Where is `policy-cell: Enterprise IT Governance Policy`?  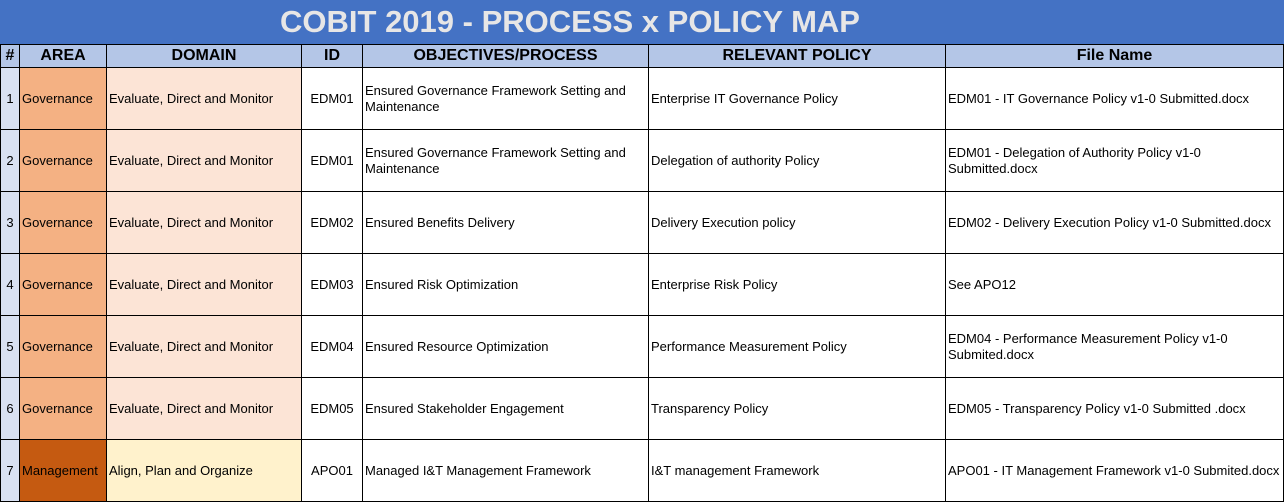
policy-cell: Enterprise IT Governance Policy is located at coordinates (797, 98).